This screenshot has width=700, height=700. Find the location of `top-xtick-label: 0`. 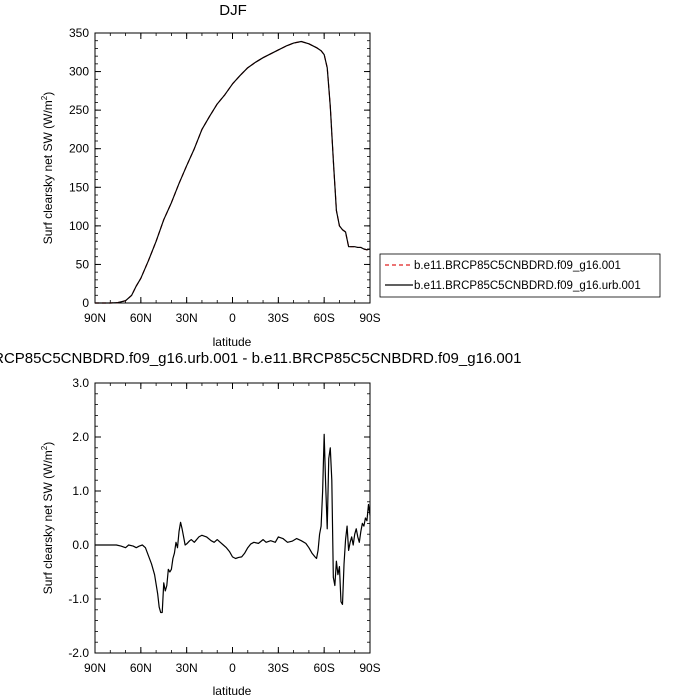

top-xtick-label: 0 is located at coordinates (232, 318).